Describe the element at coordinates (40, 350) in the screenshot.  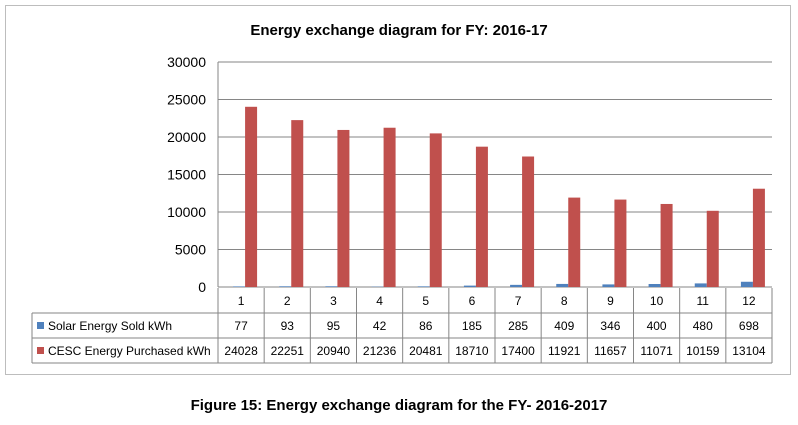
I see `legend-key-cesc` at that location.